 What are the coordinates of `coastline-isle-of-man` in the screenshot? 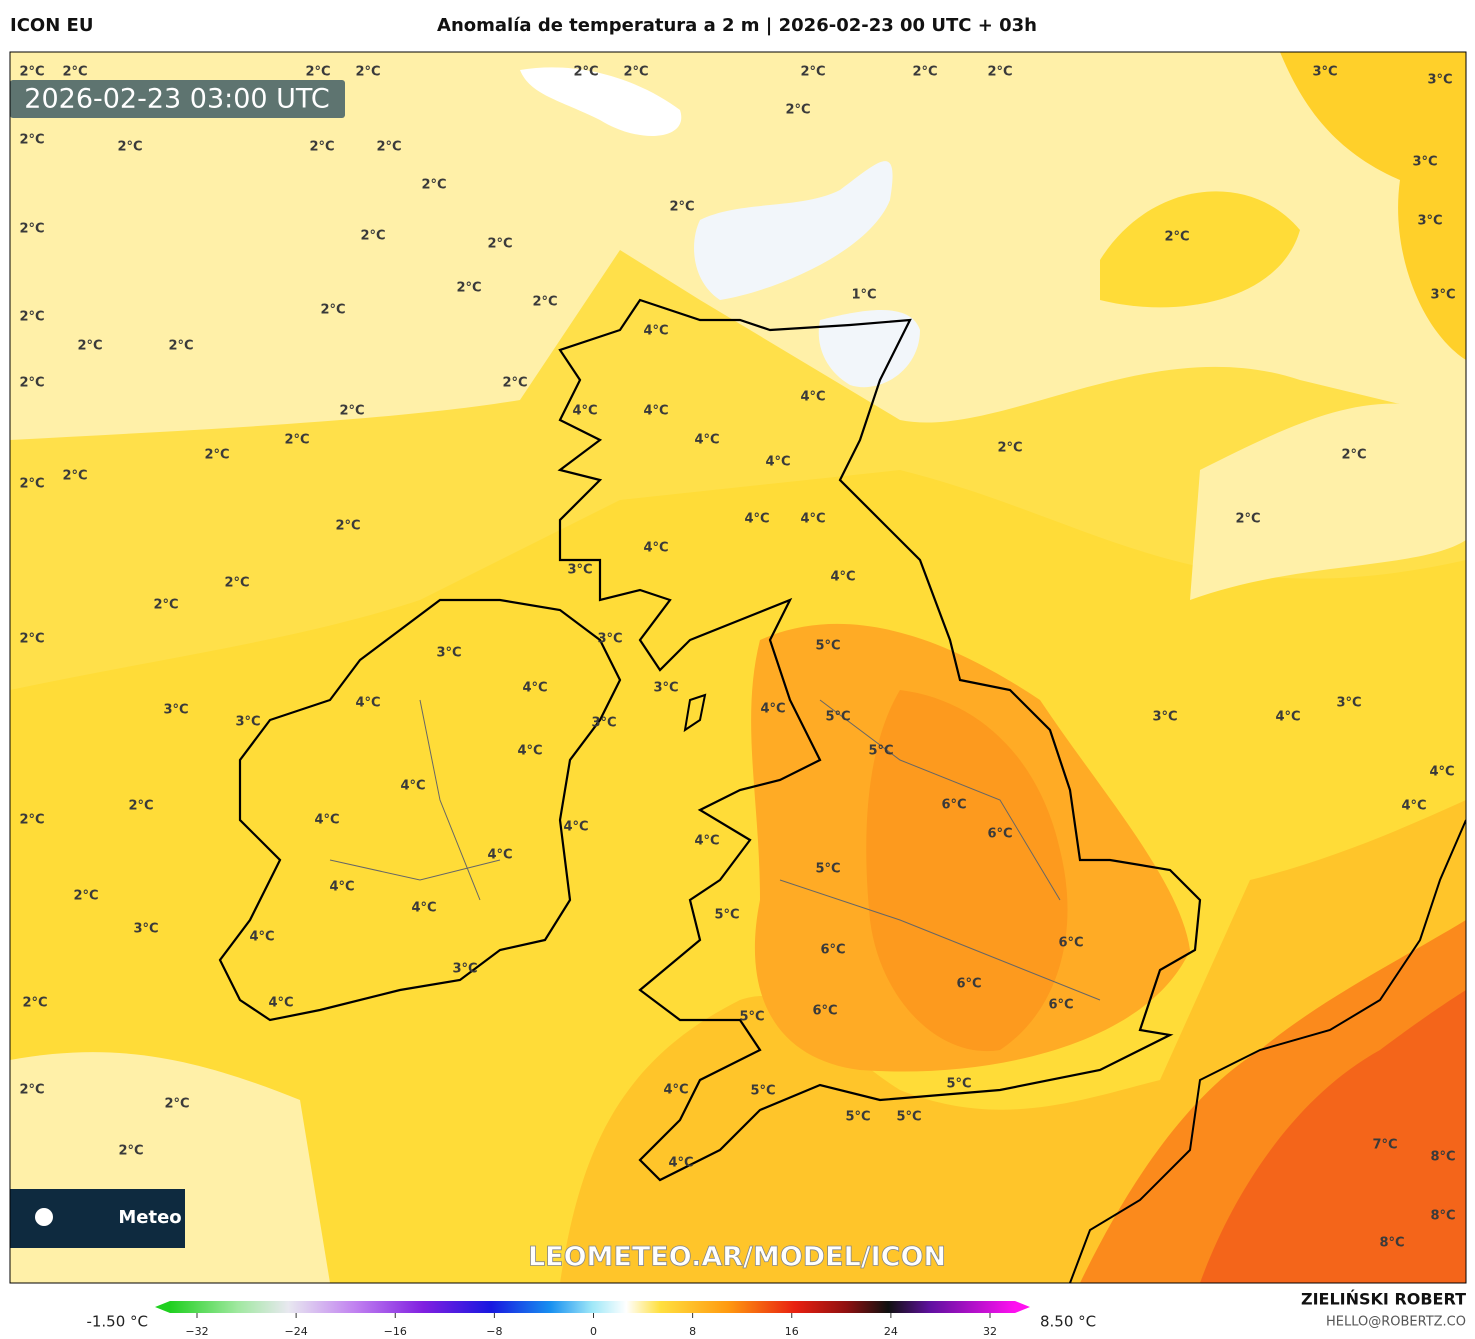 It's located at (695, 713).